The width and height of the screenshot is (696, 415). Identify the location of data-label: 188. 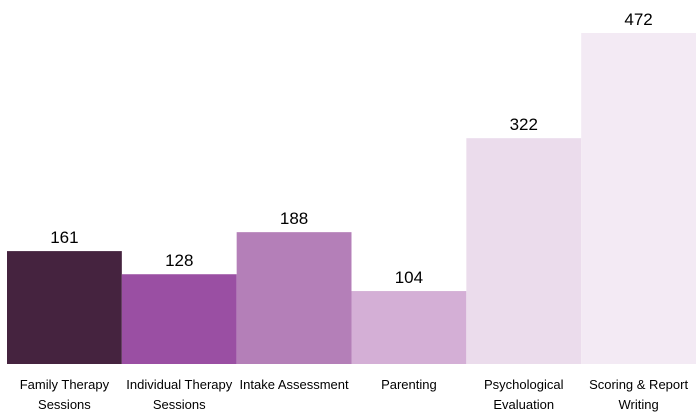
(294, 218).